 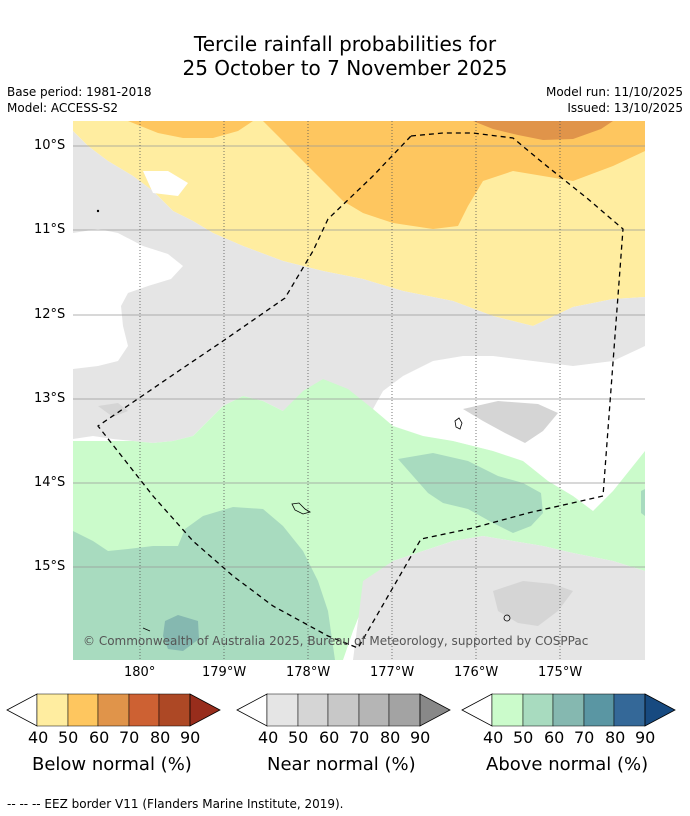 I want to click on above-tick-70: 70, so click(x=584, y=737).